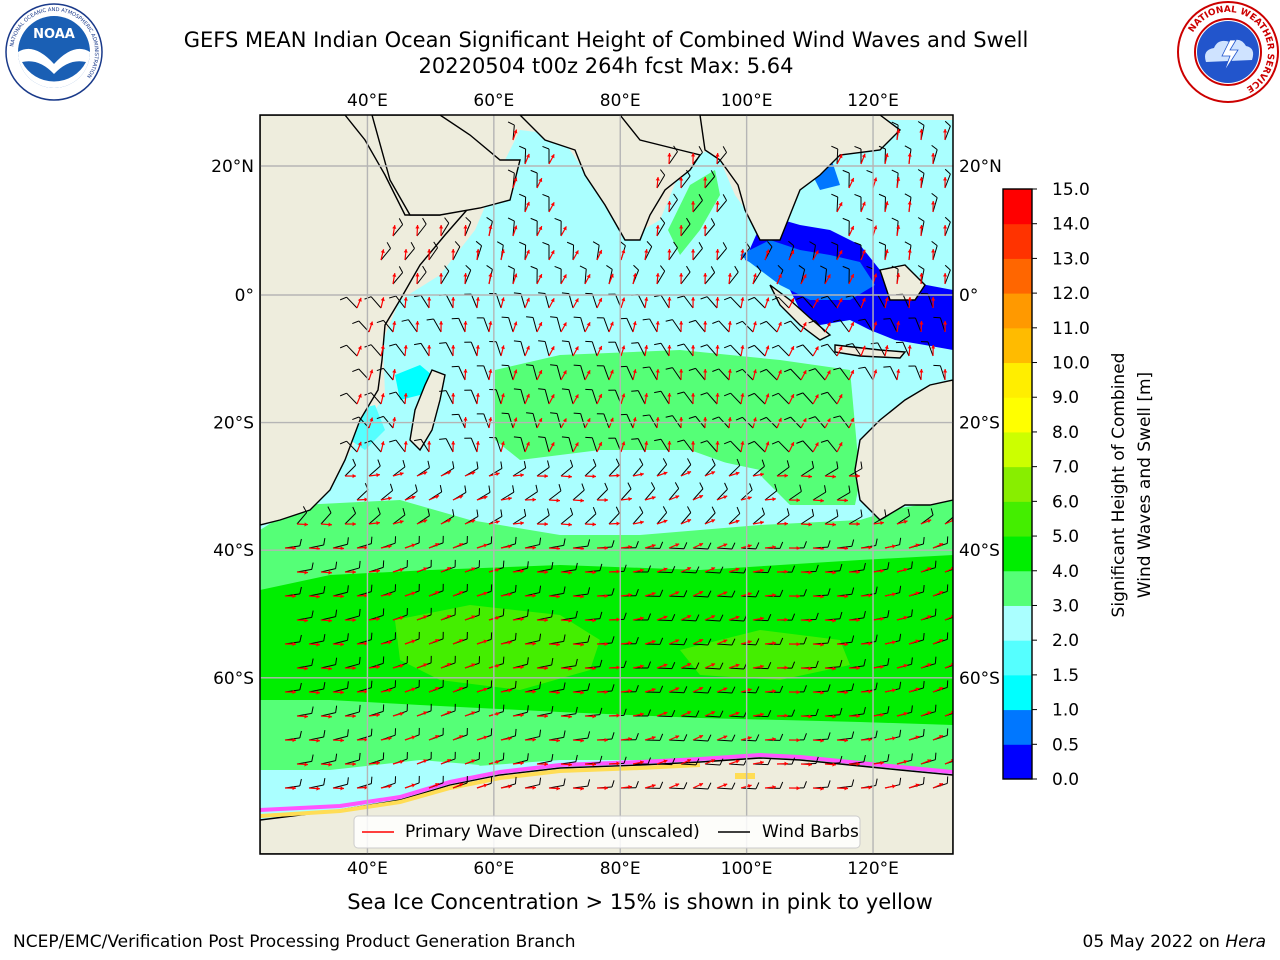 Image resolution: width=1280 pixels, height=960 pixels. What do you see at coordinates (1065, 433) in the screenshot?
I see `colorbar-tick-label: 8.0` at bounding box center [1065, 433].